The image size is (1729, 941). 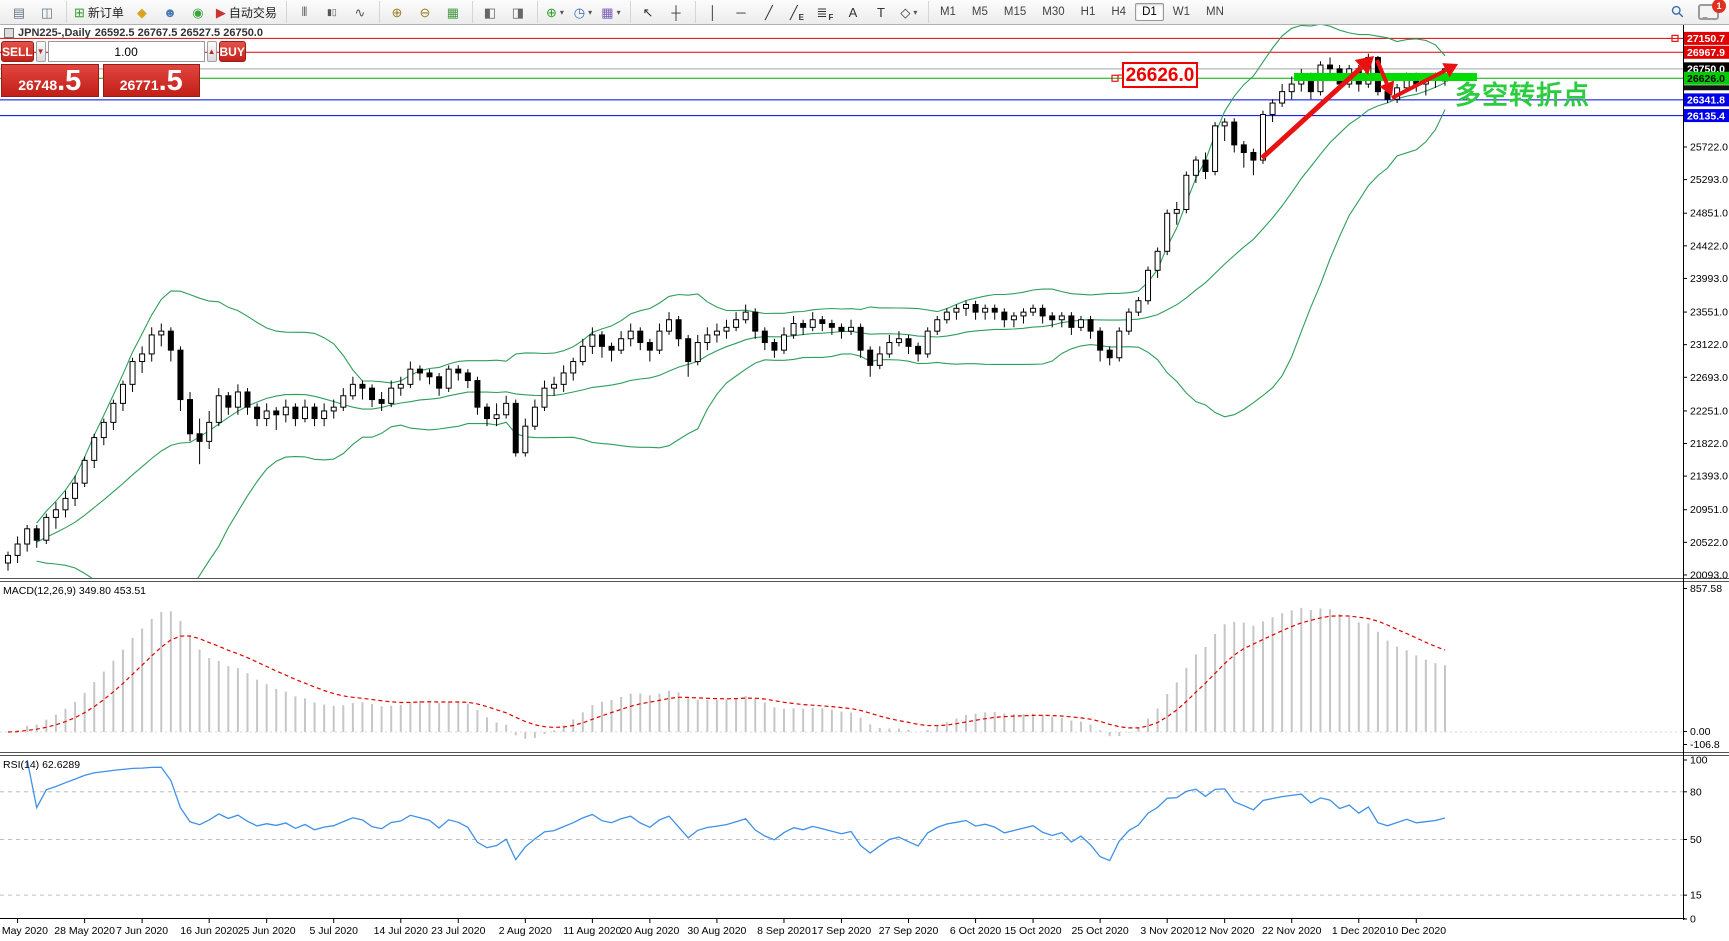 What do you see at coordinates (825, 12) in the screenshot?
I see `fibonacci-button: ≣ F` at bounding box center [825, 12].